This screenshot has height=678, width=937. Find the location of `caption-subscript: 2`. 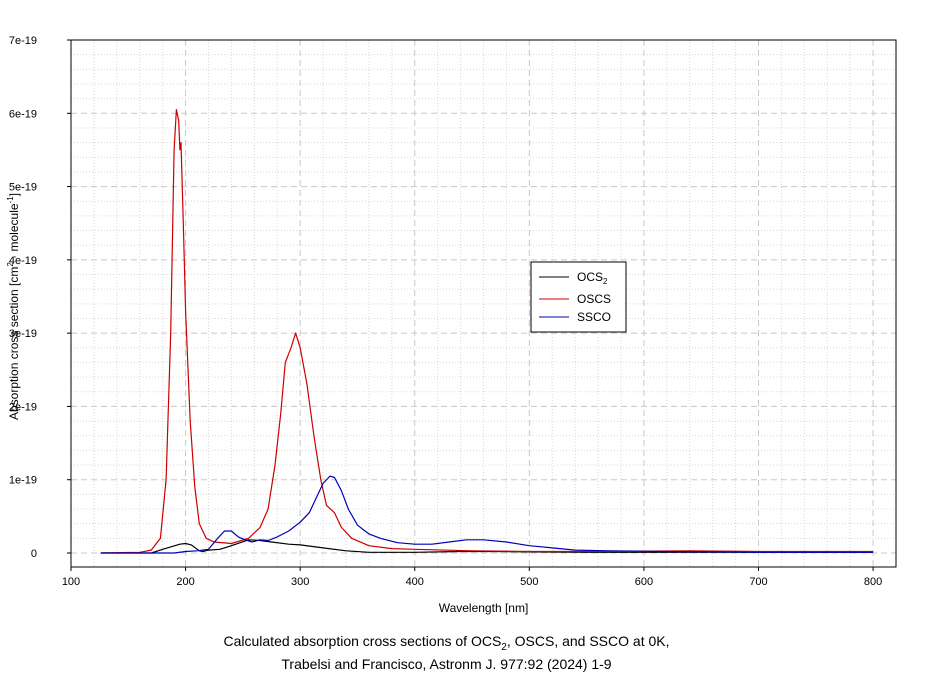

caption-subscript: 2 is located at coordinates (504, 647).